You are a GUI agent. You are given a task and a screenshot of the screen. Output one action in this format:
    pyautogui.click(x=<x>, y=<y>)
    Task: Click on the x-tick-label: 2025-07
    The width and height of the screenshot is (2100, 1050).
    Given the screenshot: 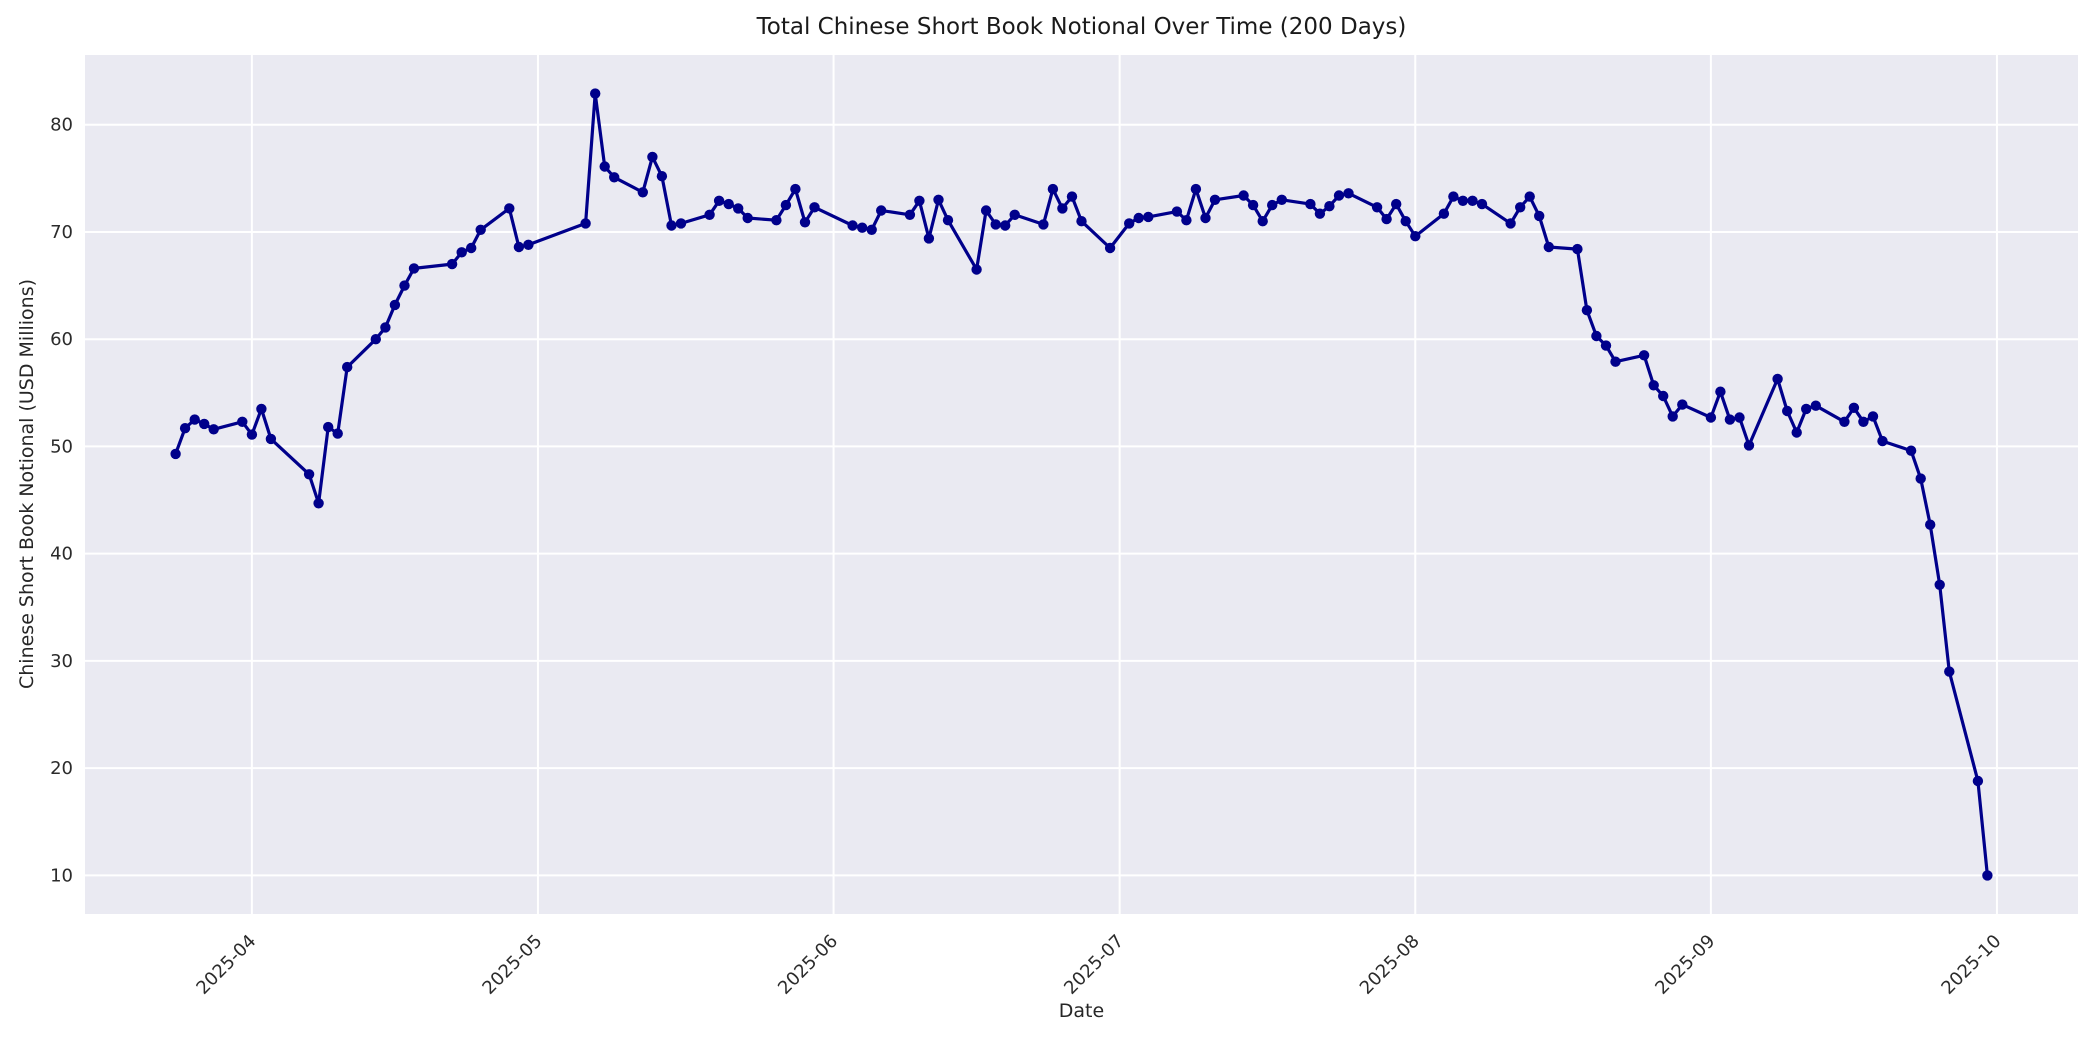 What is the action you would take?
    pyautogui.click(x=1094, y=965)
    